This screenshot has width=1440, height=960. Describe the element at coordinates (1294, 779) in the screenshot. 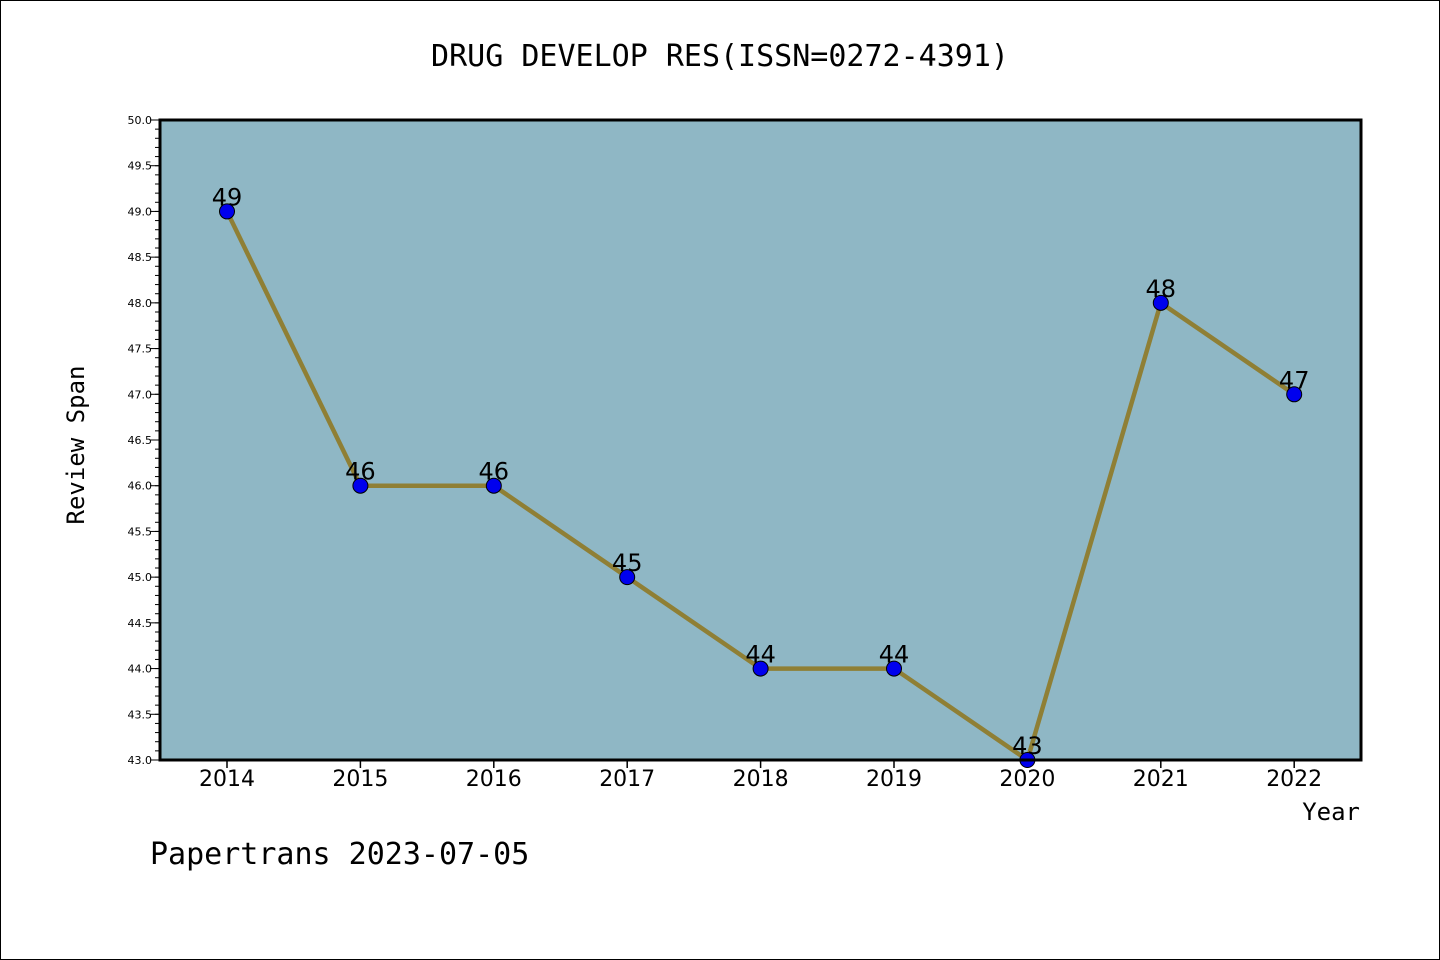

I see `x-tick-label: 2022` at that location.